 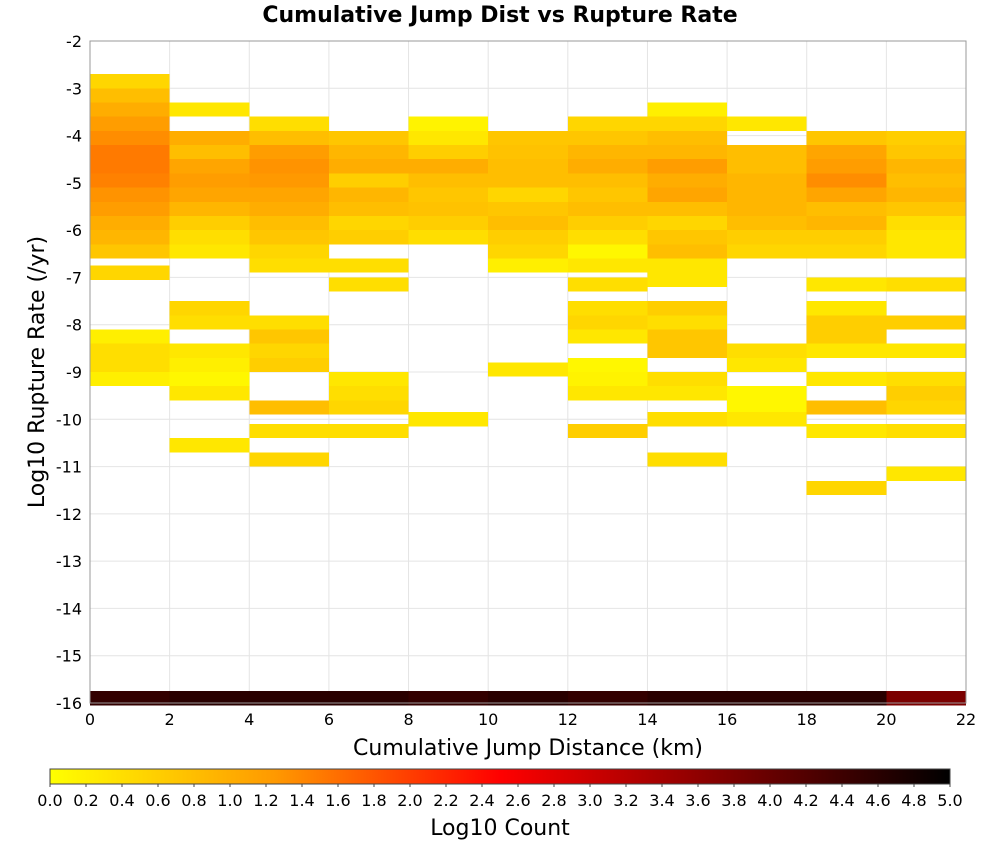 What do you see at coordinates (661, 800) in the screenshot?
I see `colorbar-tick-label: 3.4` at bounding box center [661, 800].